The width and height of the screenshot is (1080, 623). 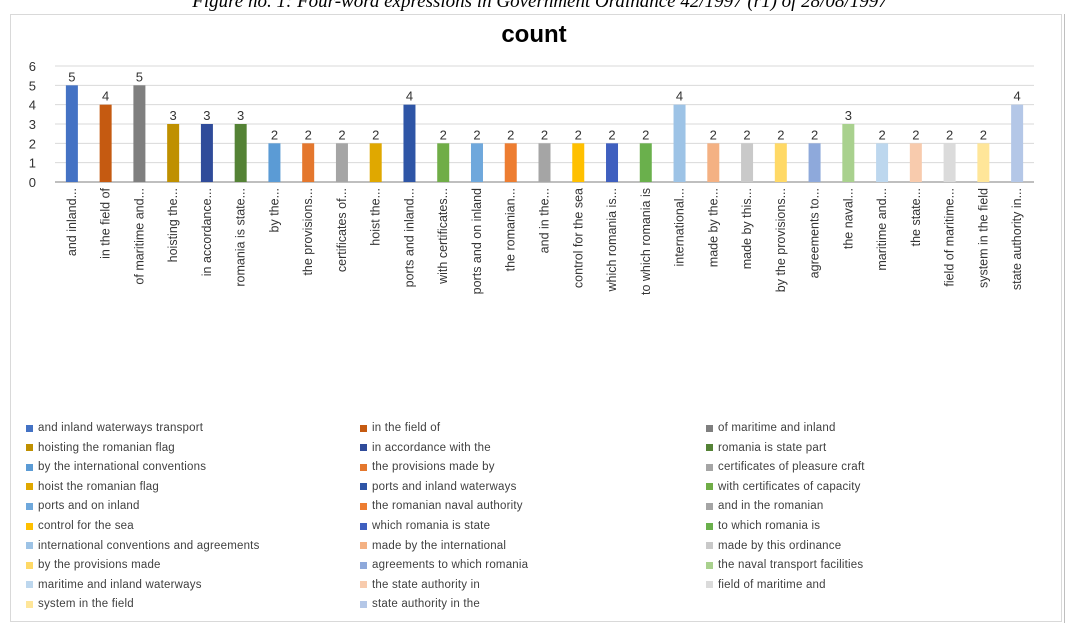 What do you see at coordinates (83, 506) in the screenshot?
I see `legend-item: ports and on inland` at bounding box center [83, 506].